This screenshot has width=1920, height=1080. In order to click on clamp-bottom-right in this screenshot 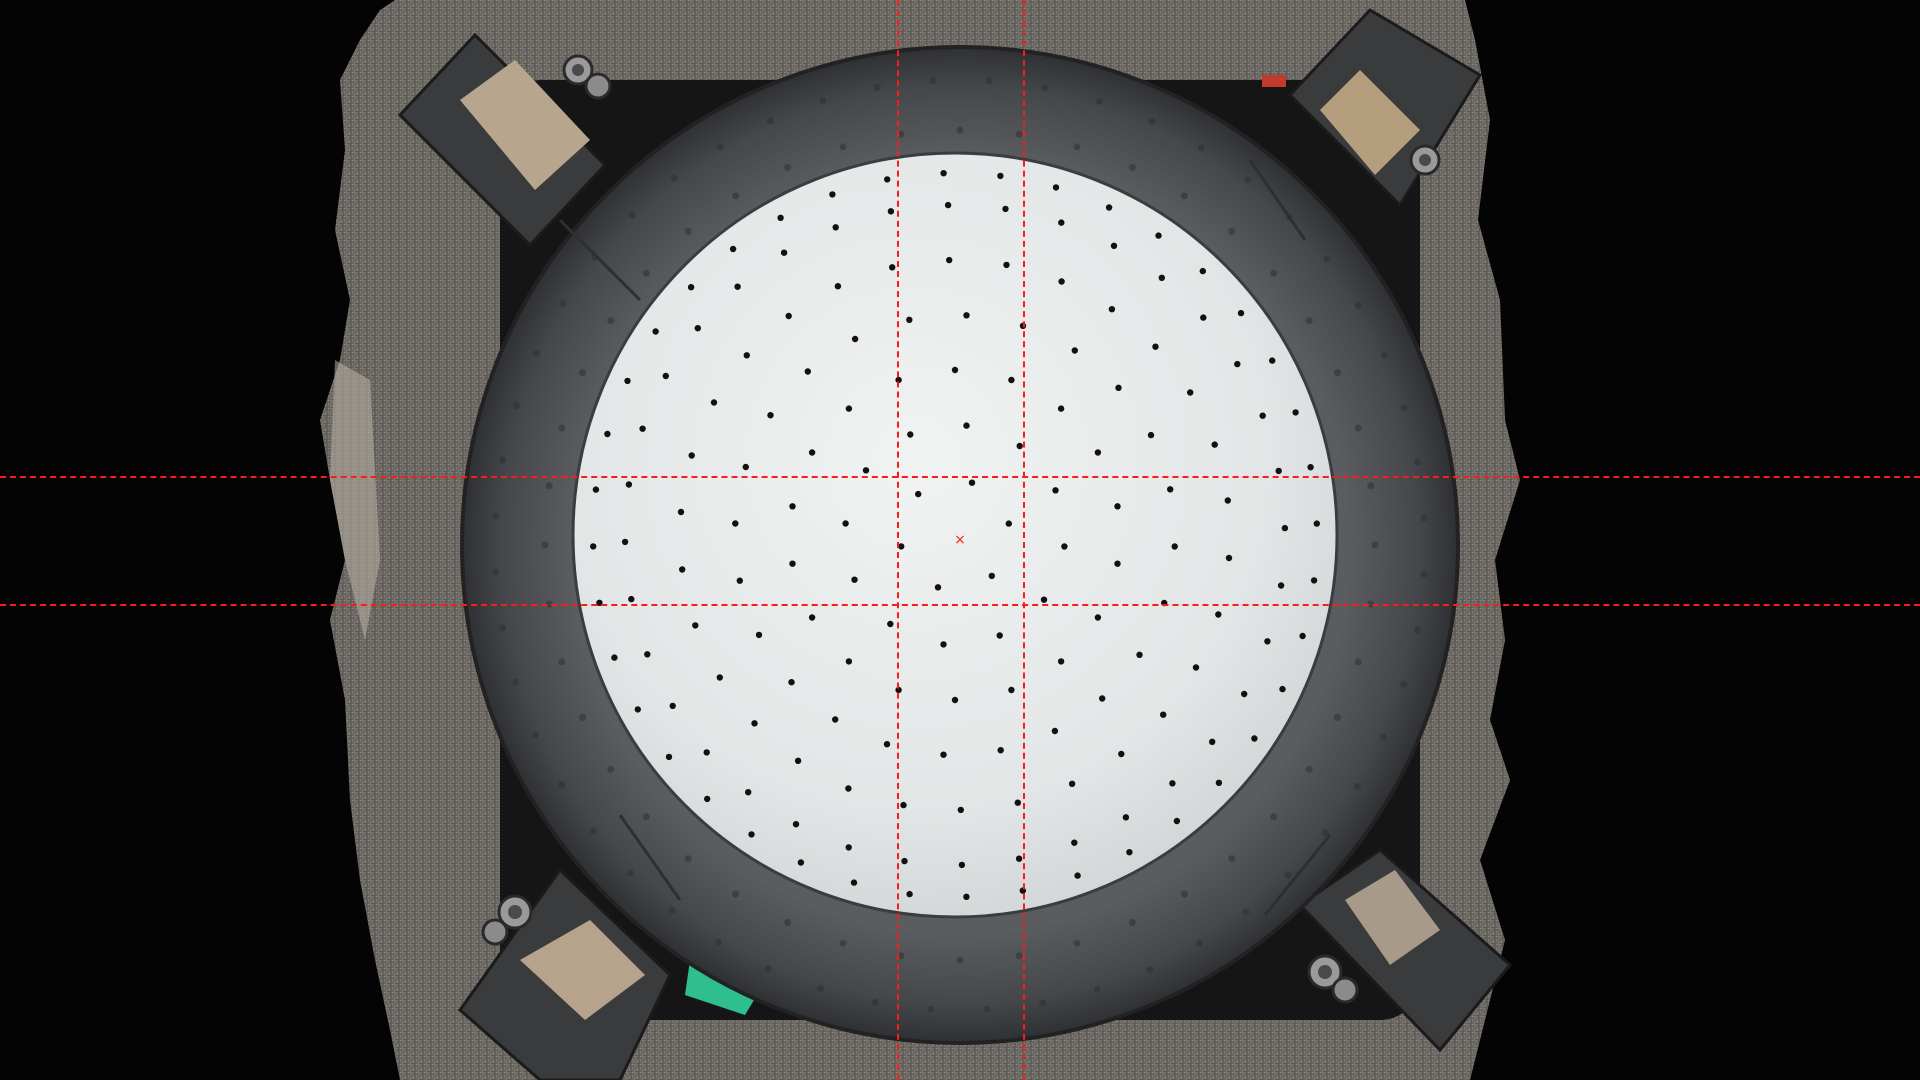, I will do `click(1405, 950)`.